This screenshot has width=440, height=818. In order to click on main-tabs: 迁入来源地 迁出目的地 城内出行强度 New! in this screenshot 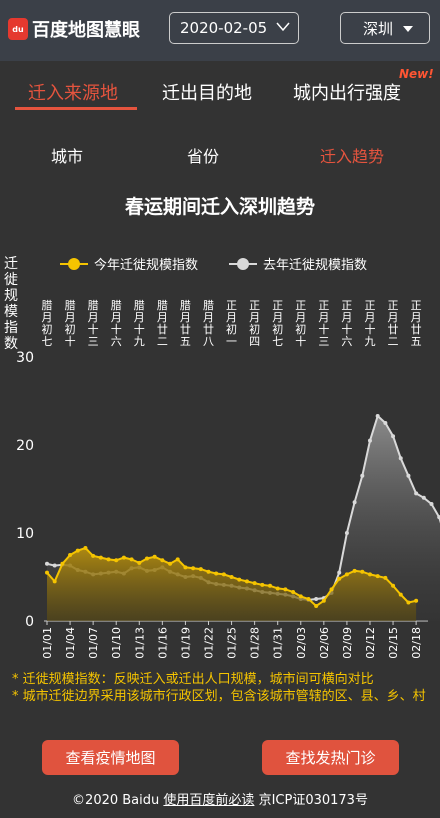, I will do `click(220, 91)`.